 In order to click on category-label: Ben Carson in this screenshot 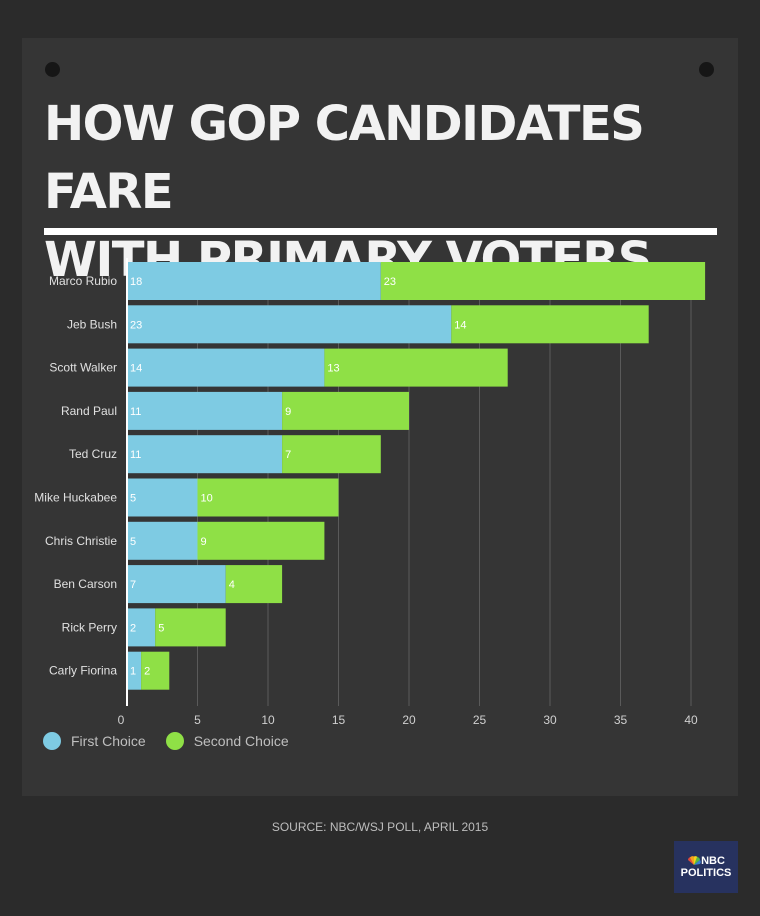, I will do `click(85, 584)`.